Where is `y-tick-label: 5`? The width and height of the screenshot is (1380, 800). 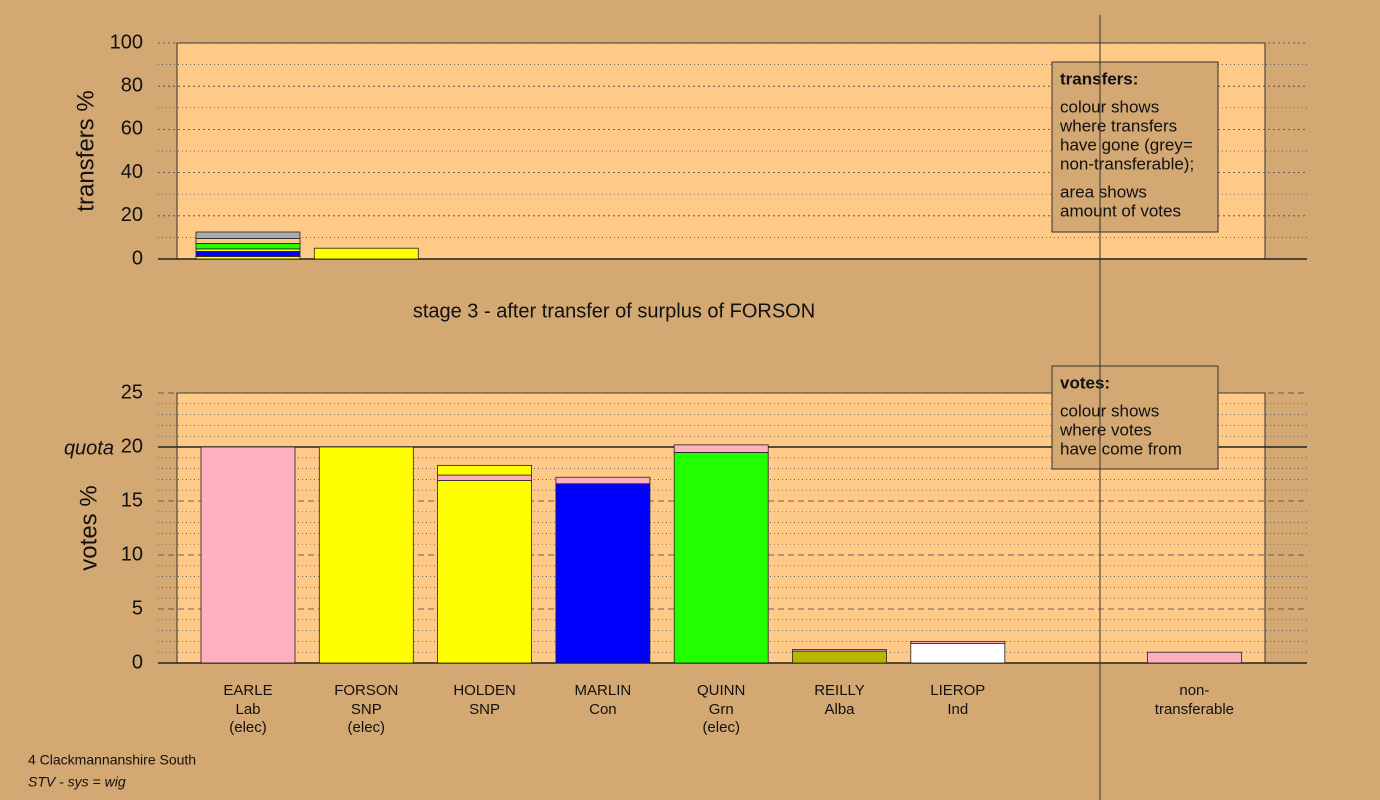
y-tick-label: 5 is located at coordinates (137, 608).